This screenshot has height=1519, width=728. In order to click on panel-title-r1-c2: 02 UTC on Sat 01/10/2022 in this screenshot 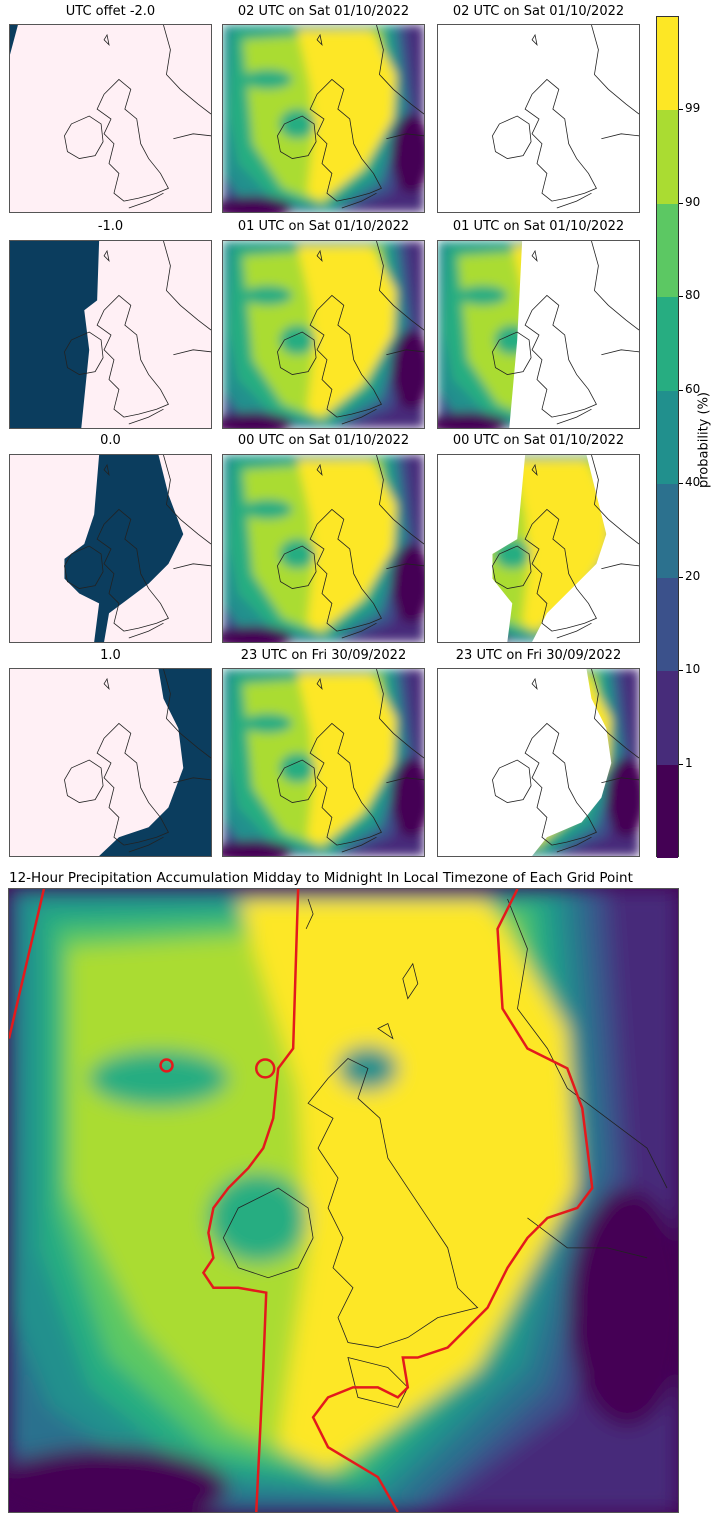, I will do `click(323, 11)`.